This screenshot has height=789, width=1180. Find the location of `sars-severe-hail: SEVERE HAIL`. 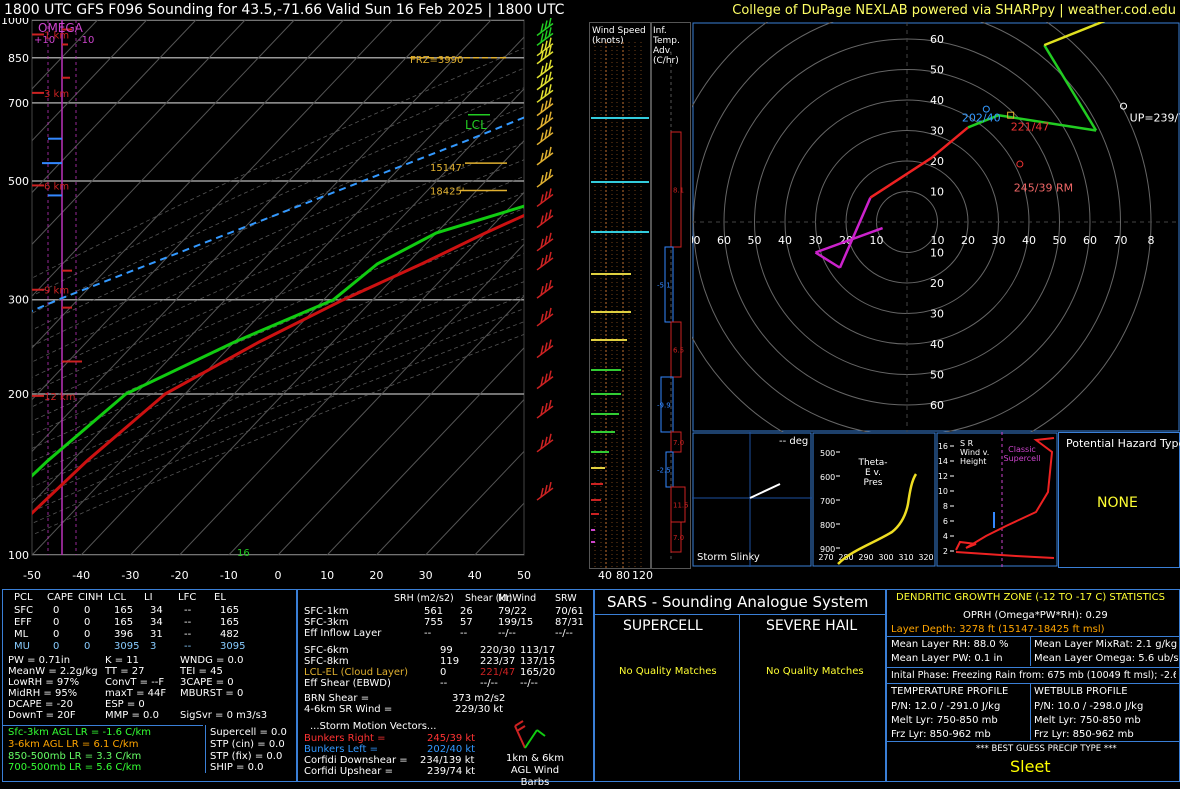

sars-severe-hail: SEVERE HAIL is located at coordinates (812, 626).